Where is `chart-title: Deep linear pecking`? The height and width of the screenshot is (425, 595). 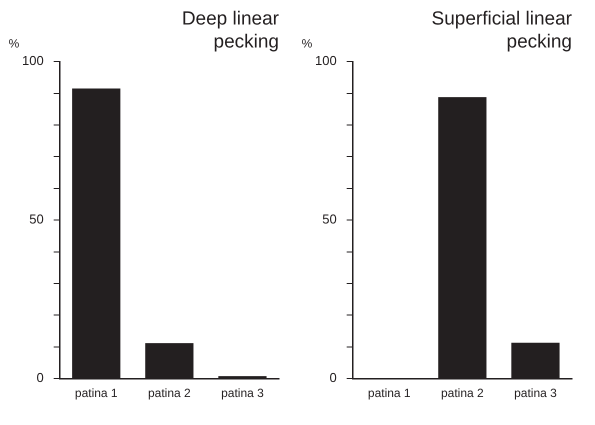 chart-title: Deep linear pecking is located at coordinates (231, 30).